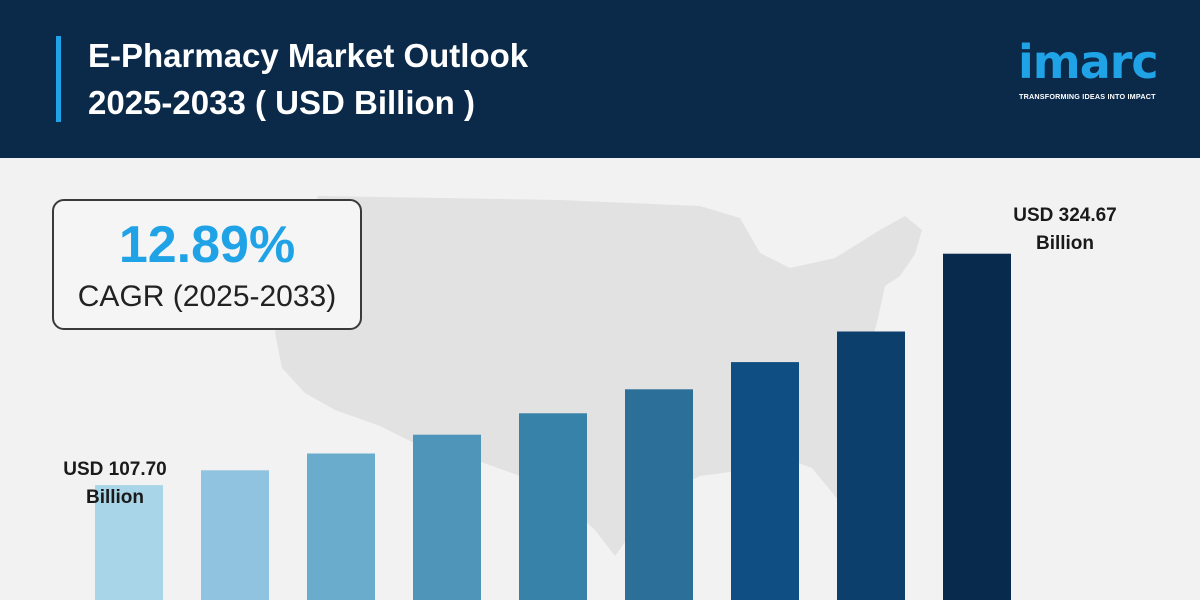  Describe the element at coordinates (58, 79) in the screenshot. I see `title-accent-bar` at that location.